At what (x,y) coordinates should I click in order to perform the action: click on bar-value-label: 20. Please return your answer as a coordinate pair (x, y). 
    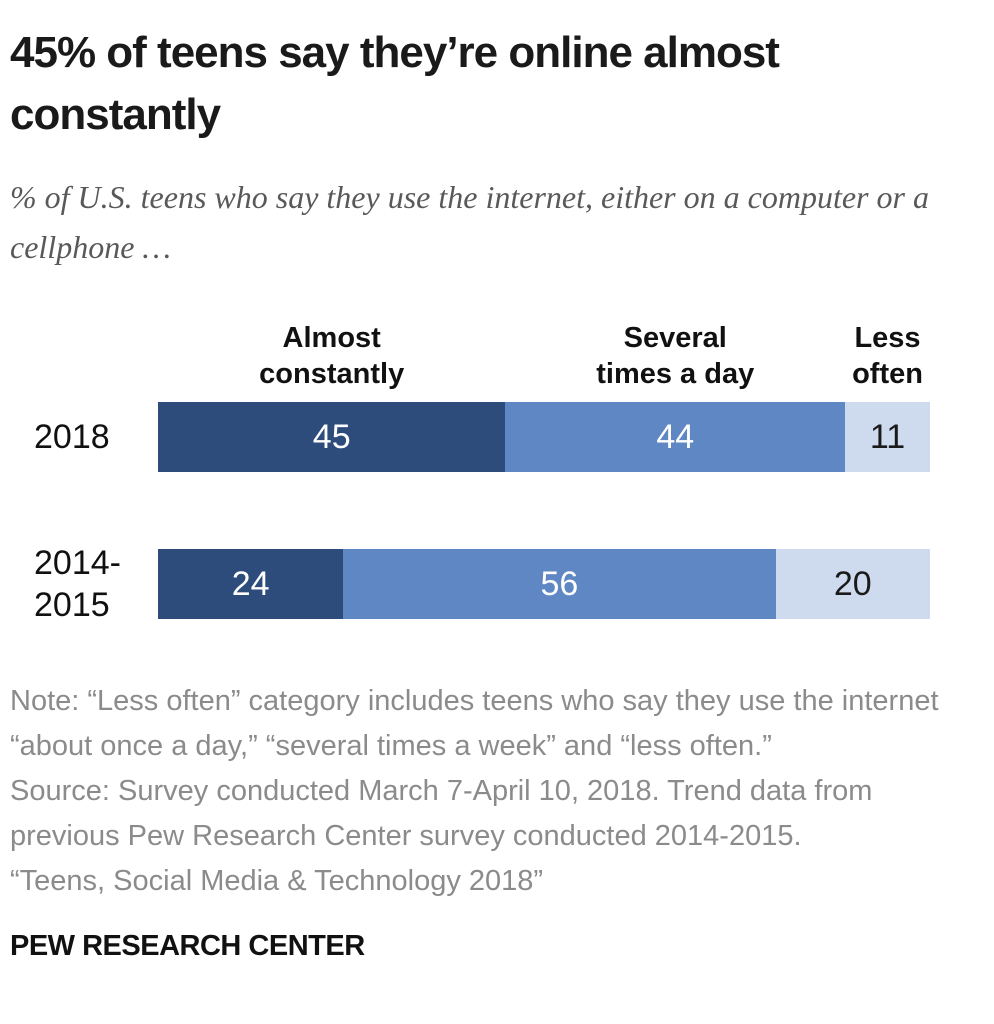
    Looking at the image, I should click on (852, 583).